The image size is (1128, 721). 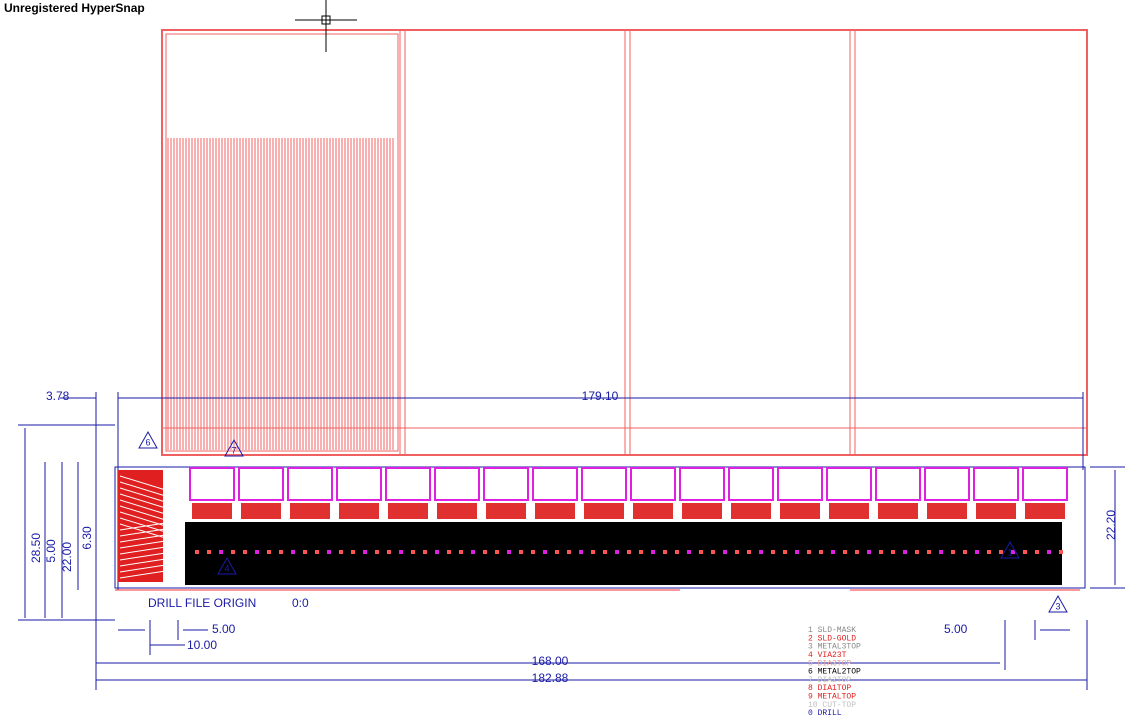 I want to click on marker-label: 4, so click(x=226, y=568).